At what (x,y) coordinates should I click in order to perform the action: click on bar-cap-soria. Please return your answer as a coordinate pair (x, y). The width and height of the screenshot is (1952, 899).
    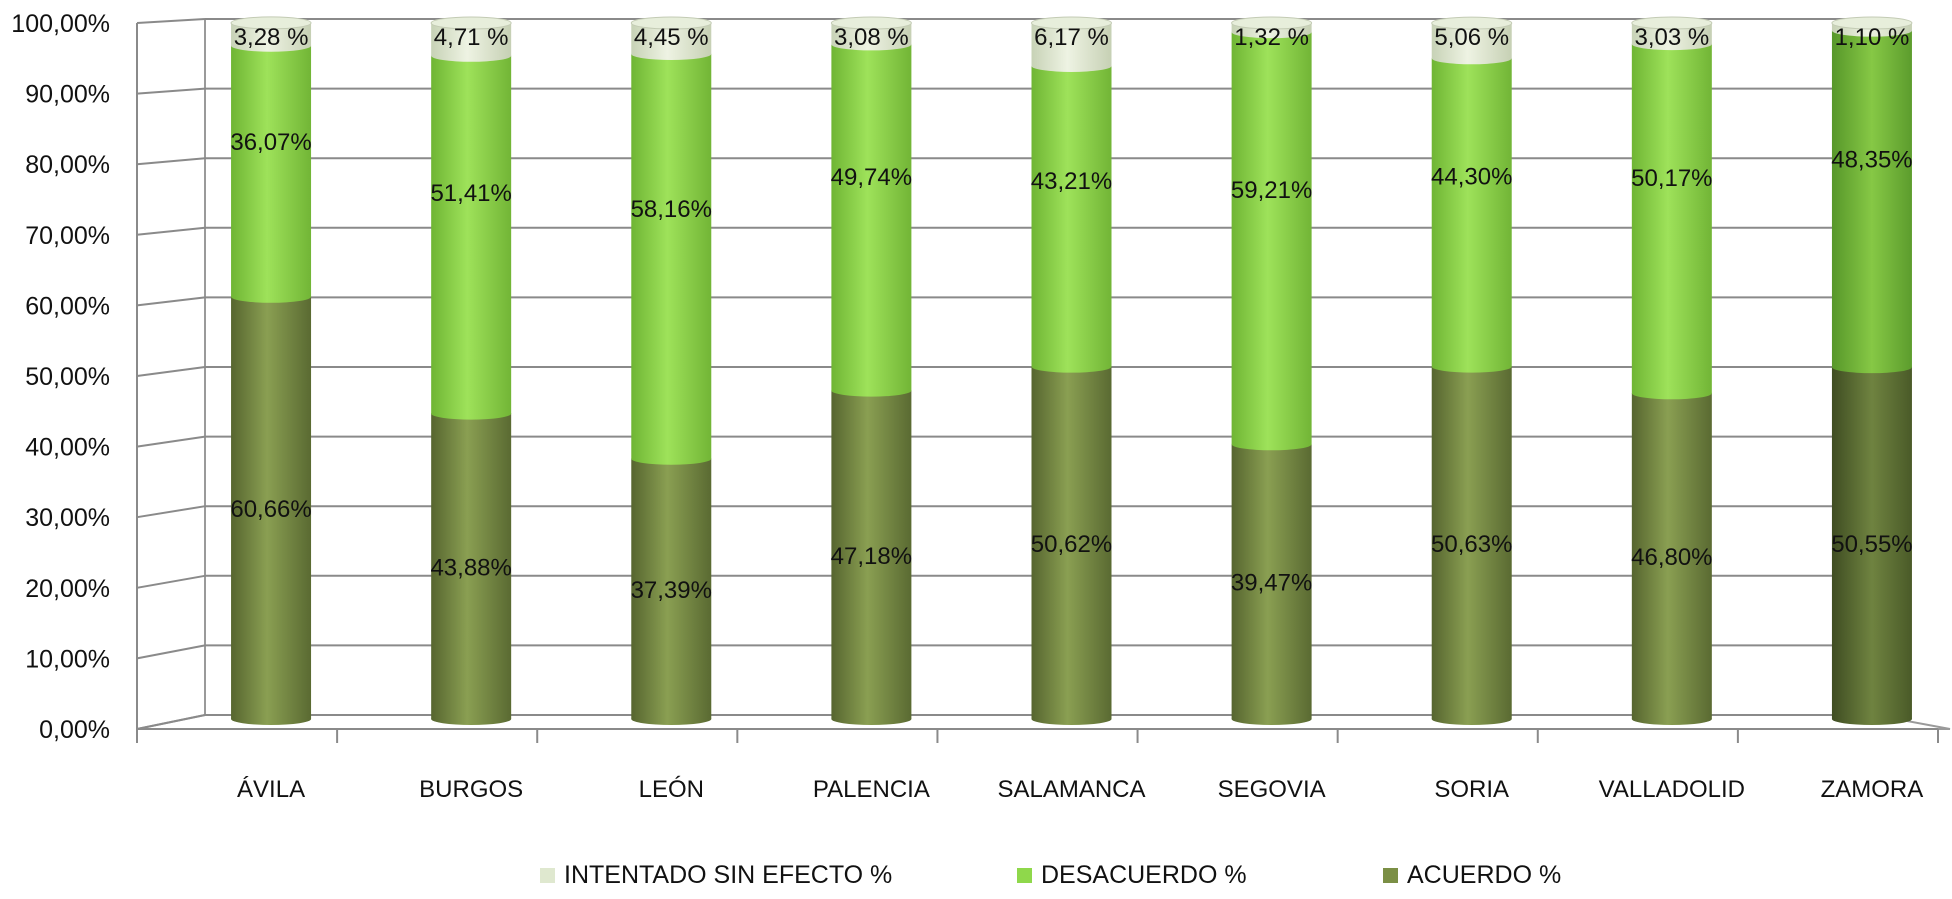
    Looking at the image, I should click on (1472, 23).